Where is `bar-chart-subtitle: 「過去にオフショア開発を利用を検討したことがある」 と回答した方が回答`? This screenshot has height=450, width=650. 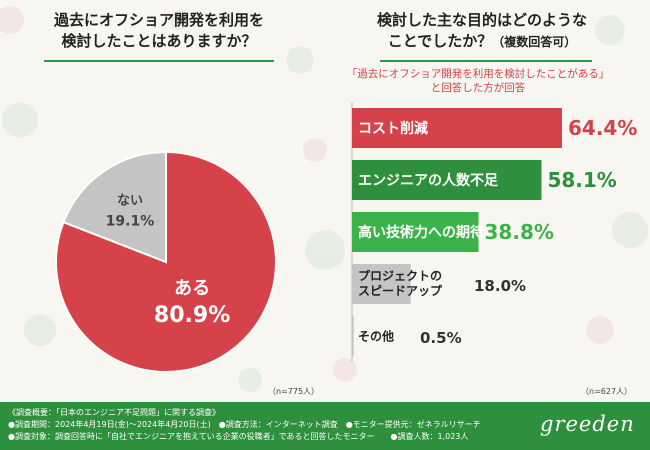
bar-chart-subtitle: 「過去にオフショア開発を利用を検討したことがある」 と回答した方が回答 is located at coordinates (478, 81).